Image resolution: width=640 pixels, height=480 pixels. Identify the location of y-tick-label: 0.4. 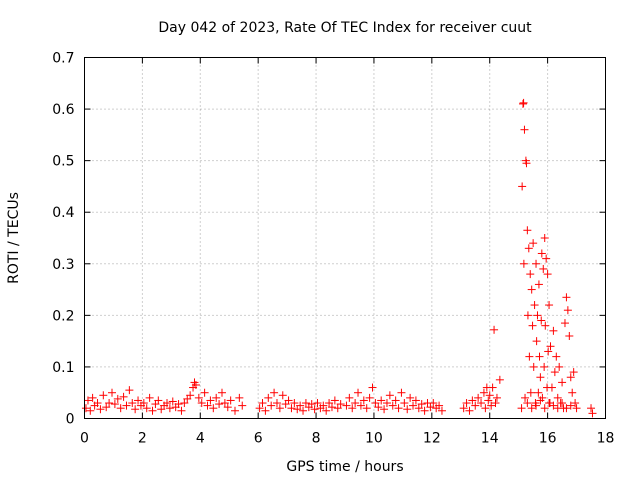
(63, 213).